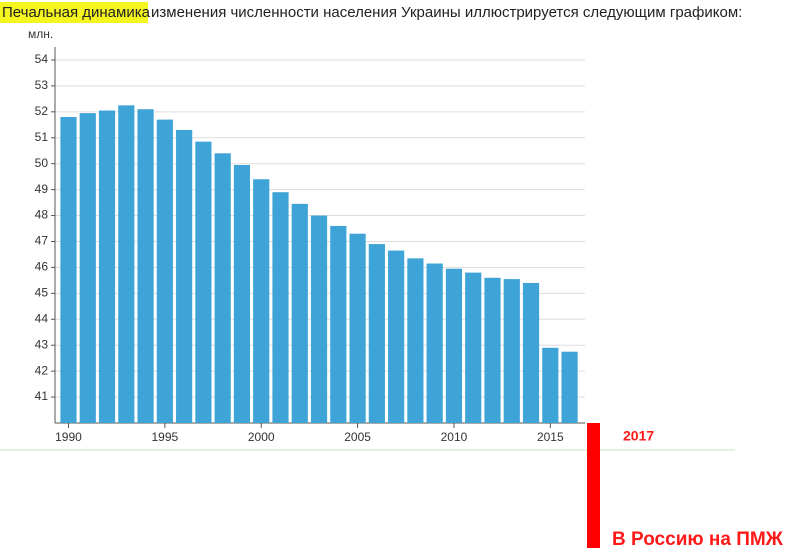 The image size is (800, 553). What do you see at coordinates (165, 437) in the screenshot?
I see `x-tick-label: 1995` at bounding box center [165, 437].